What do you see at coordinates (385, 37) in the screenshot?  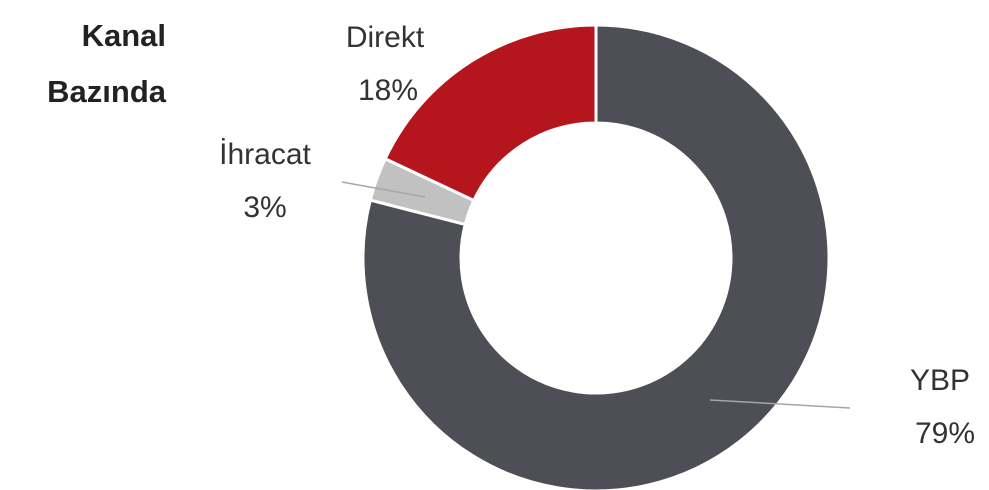 I see `segment-label: Direkt` at bounding box center [385, 37].